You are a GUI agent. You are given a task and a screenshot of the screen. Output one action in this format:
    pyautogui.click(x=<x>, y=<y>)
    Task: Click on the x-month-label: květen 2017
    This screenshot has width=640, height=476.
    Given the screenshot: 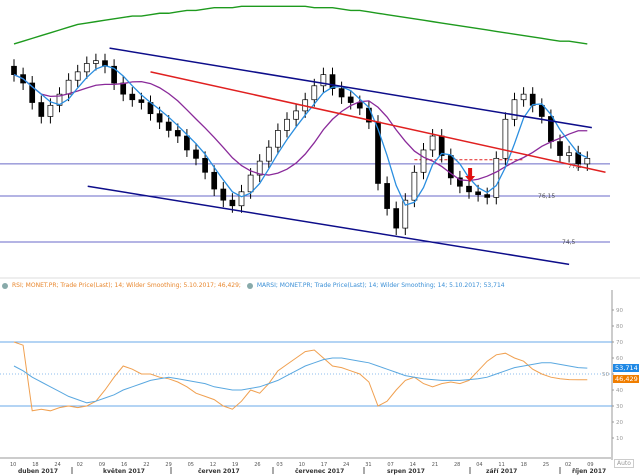 What is the action you would take?
    pyautogui.click(x=124, y=471)
    